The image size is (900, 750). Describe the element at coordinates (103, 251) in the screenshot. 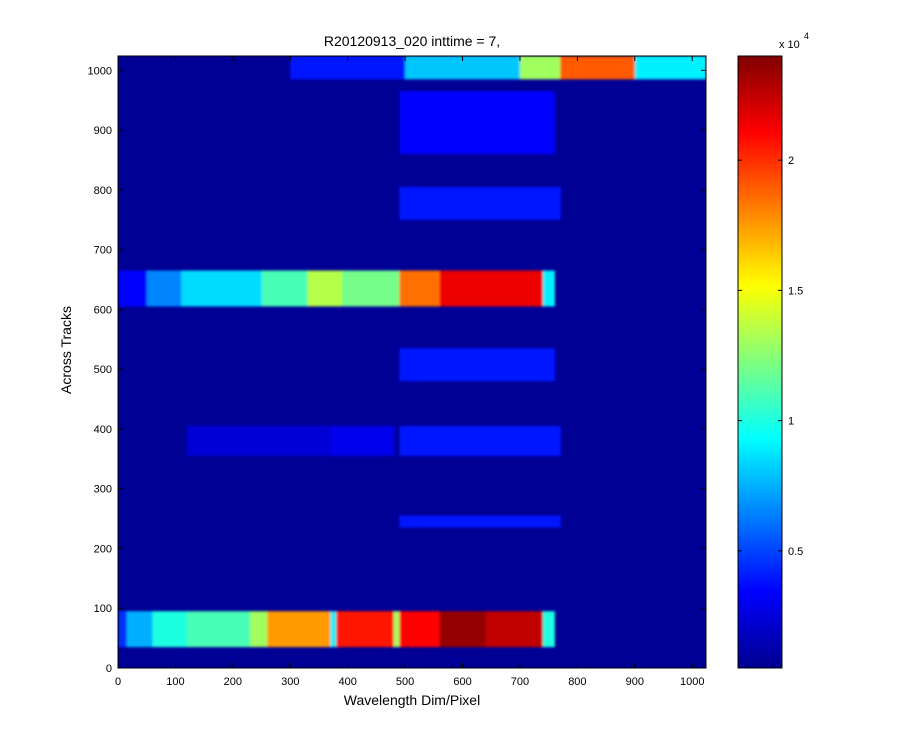

I see `y-tick-label: 700` at that location.